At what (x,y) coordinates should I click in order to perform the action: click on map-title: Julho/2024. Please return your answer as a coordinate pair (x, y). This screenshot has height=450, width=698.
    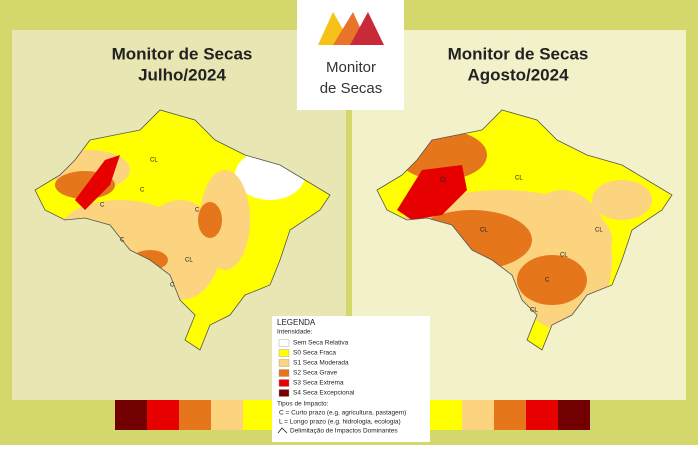
    Looking at the image, I should click on (182, 74).